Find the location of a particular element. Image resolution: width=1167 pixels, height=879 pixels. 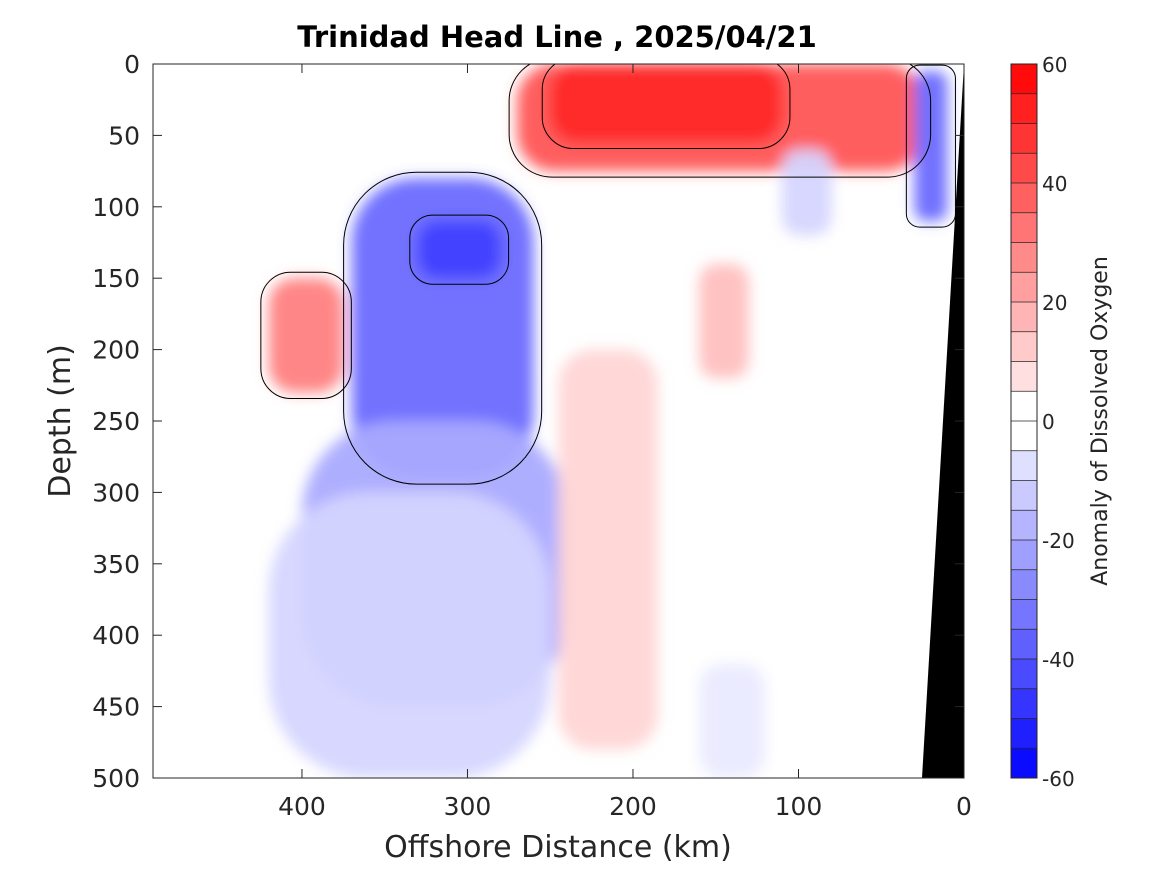

x-tick-label: 0 is located at coordinates (964, 806).